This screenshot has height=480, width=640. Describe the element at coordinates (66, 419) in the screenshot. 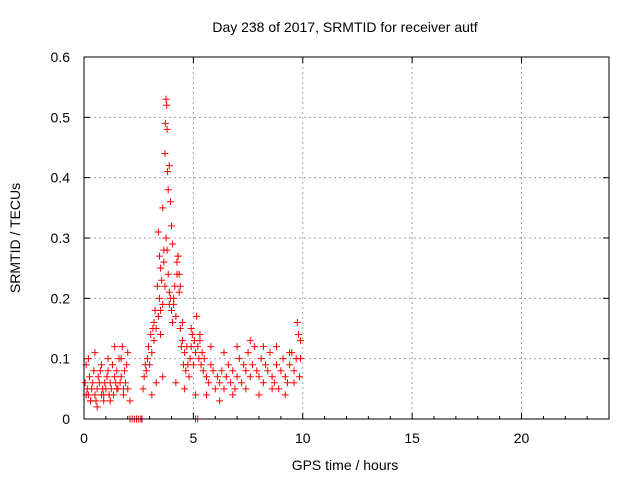

I see `y-tick-label: 0` at that location.